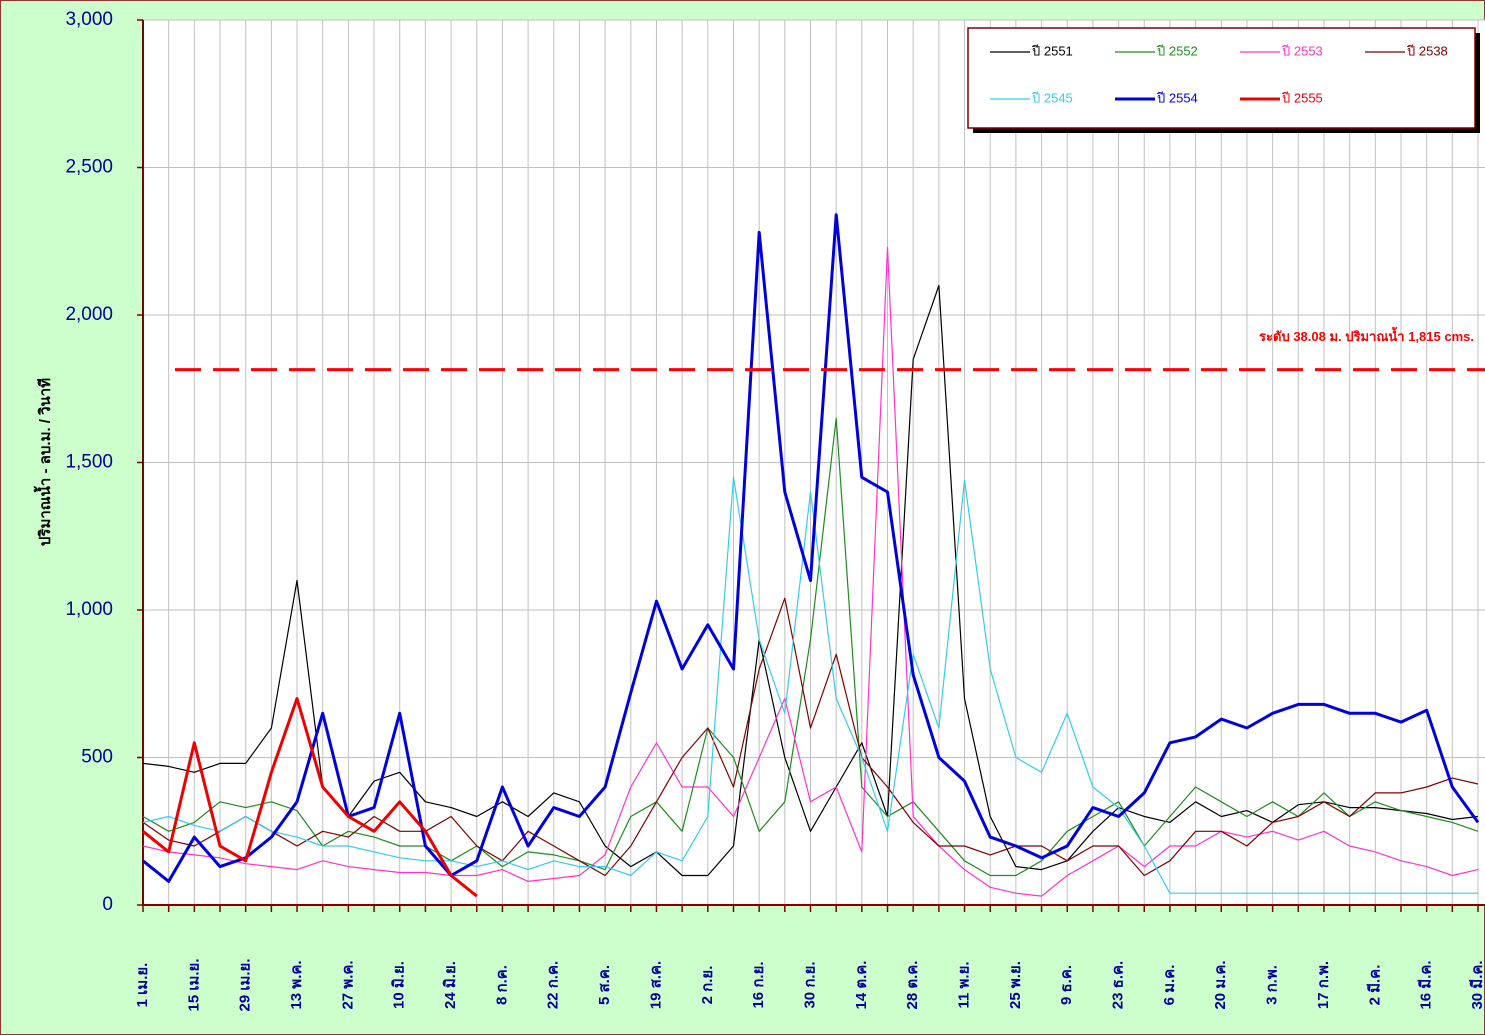  I want to click on x-tick-label: 19 ส.ค., so click(655, 985).